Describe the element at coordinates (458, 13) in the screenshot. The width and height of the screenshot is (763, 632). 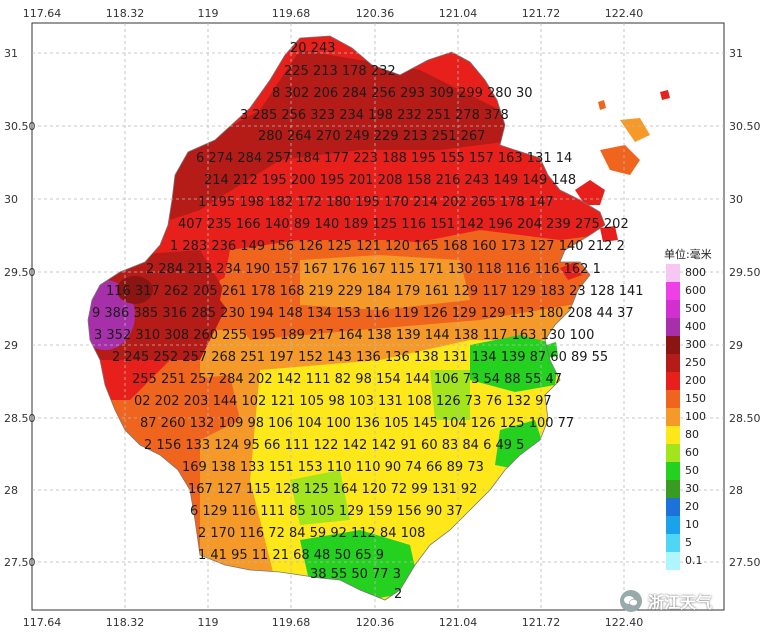
I see `x-tick-top: 121.04` at that location.